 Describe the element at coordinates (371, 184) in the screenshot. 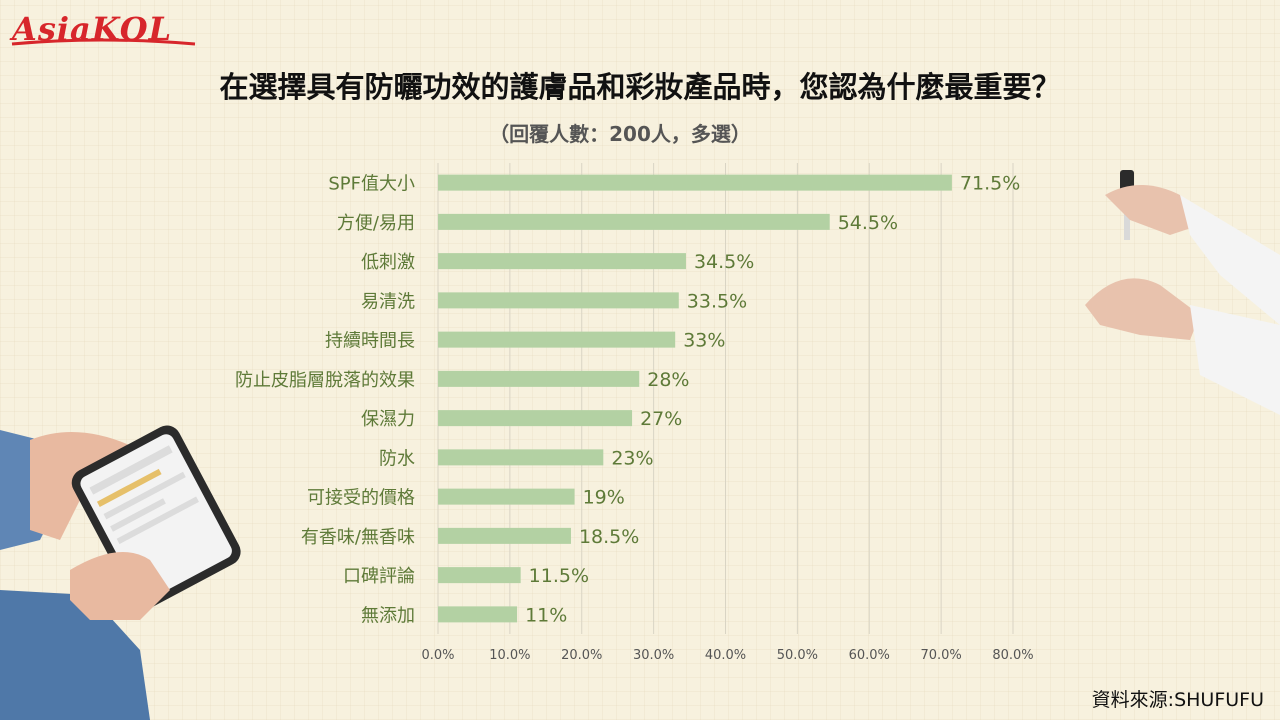

I see `category-label: SPF值大小` at that location.